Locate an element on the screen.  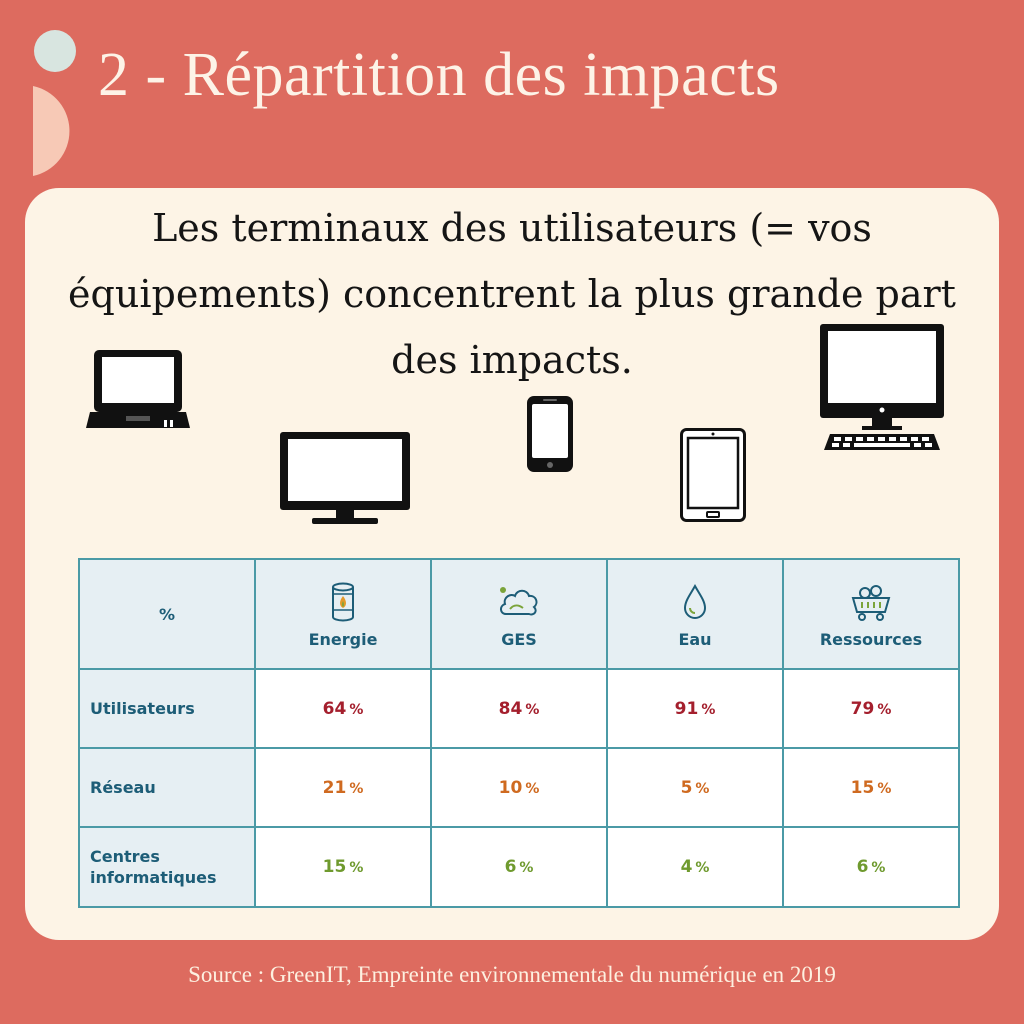
column-label: Energie is located at coordinates (343, 639).